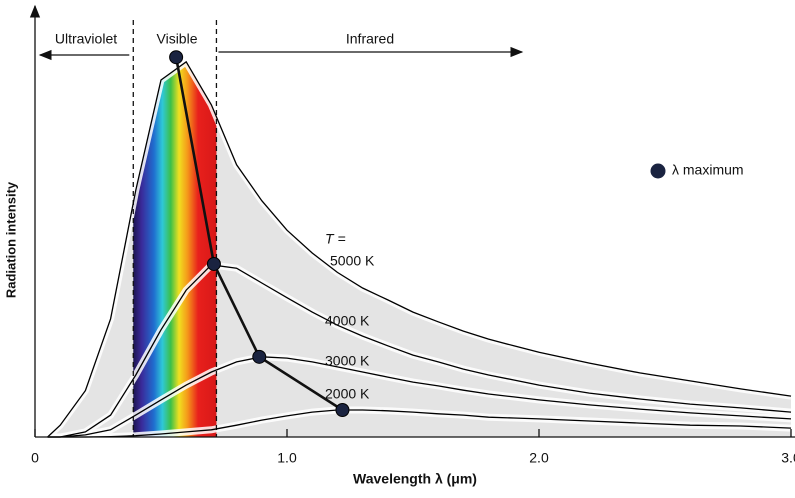  I want to click on x-tick-label: 1.0, so click(287, 458).